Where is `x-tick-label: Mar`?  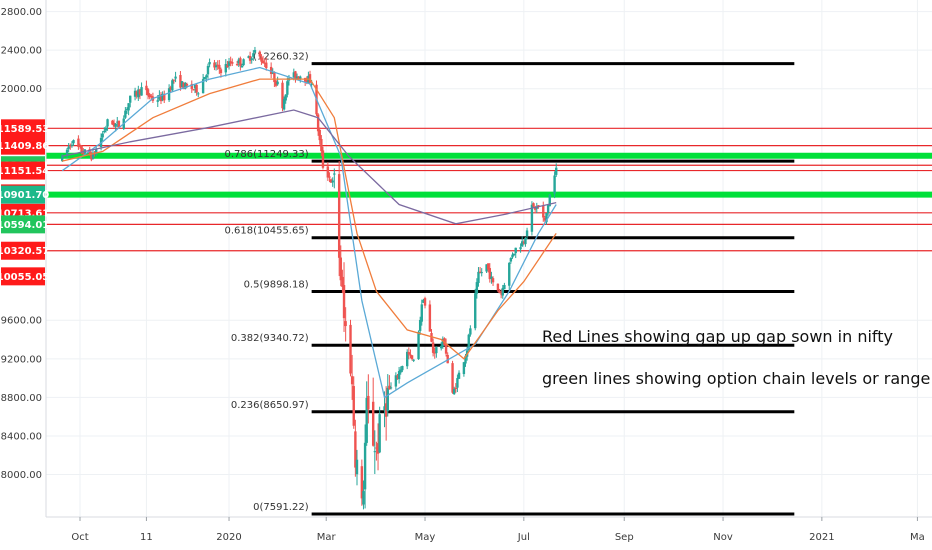
x-tick-label: Mar is located at coordinates (327, 537).